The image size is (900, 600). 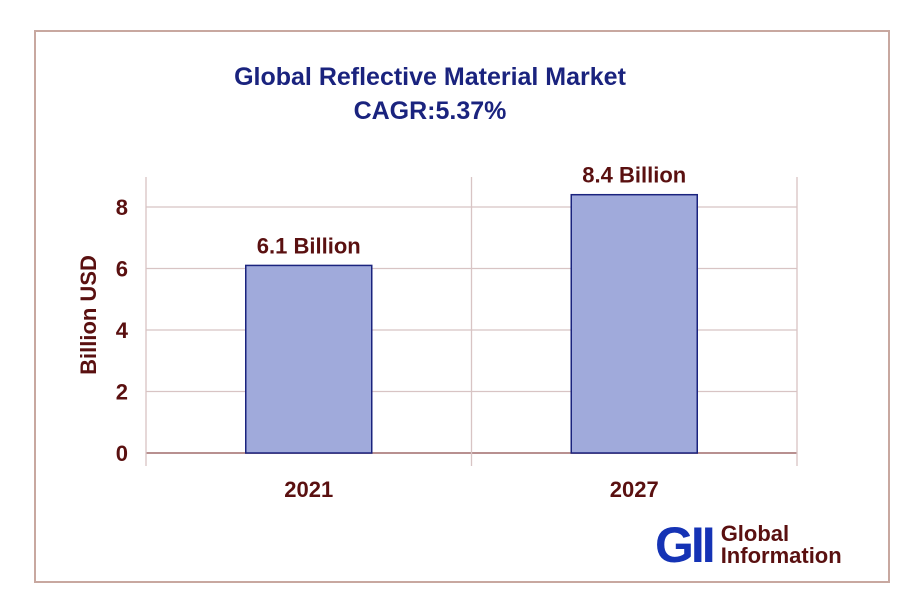 What do you see at coordinates (634, 323) in the screenshot?
I see `bar-2027` at bounding box center [634, 323].